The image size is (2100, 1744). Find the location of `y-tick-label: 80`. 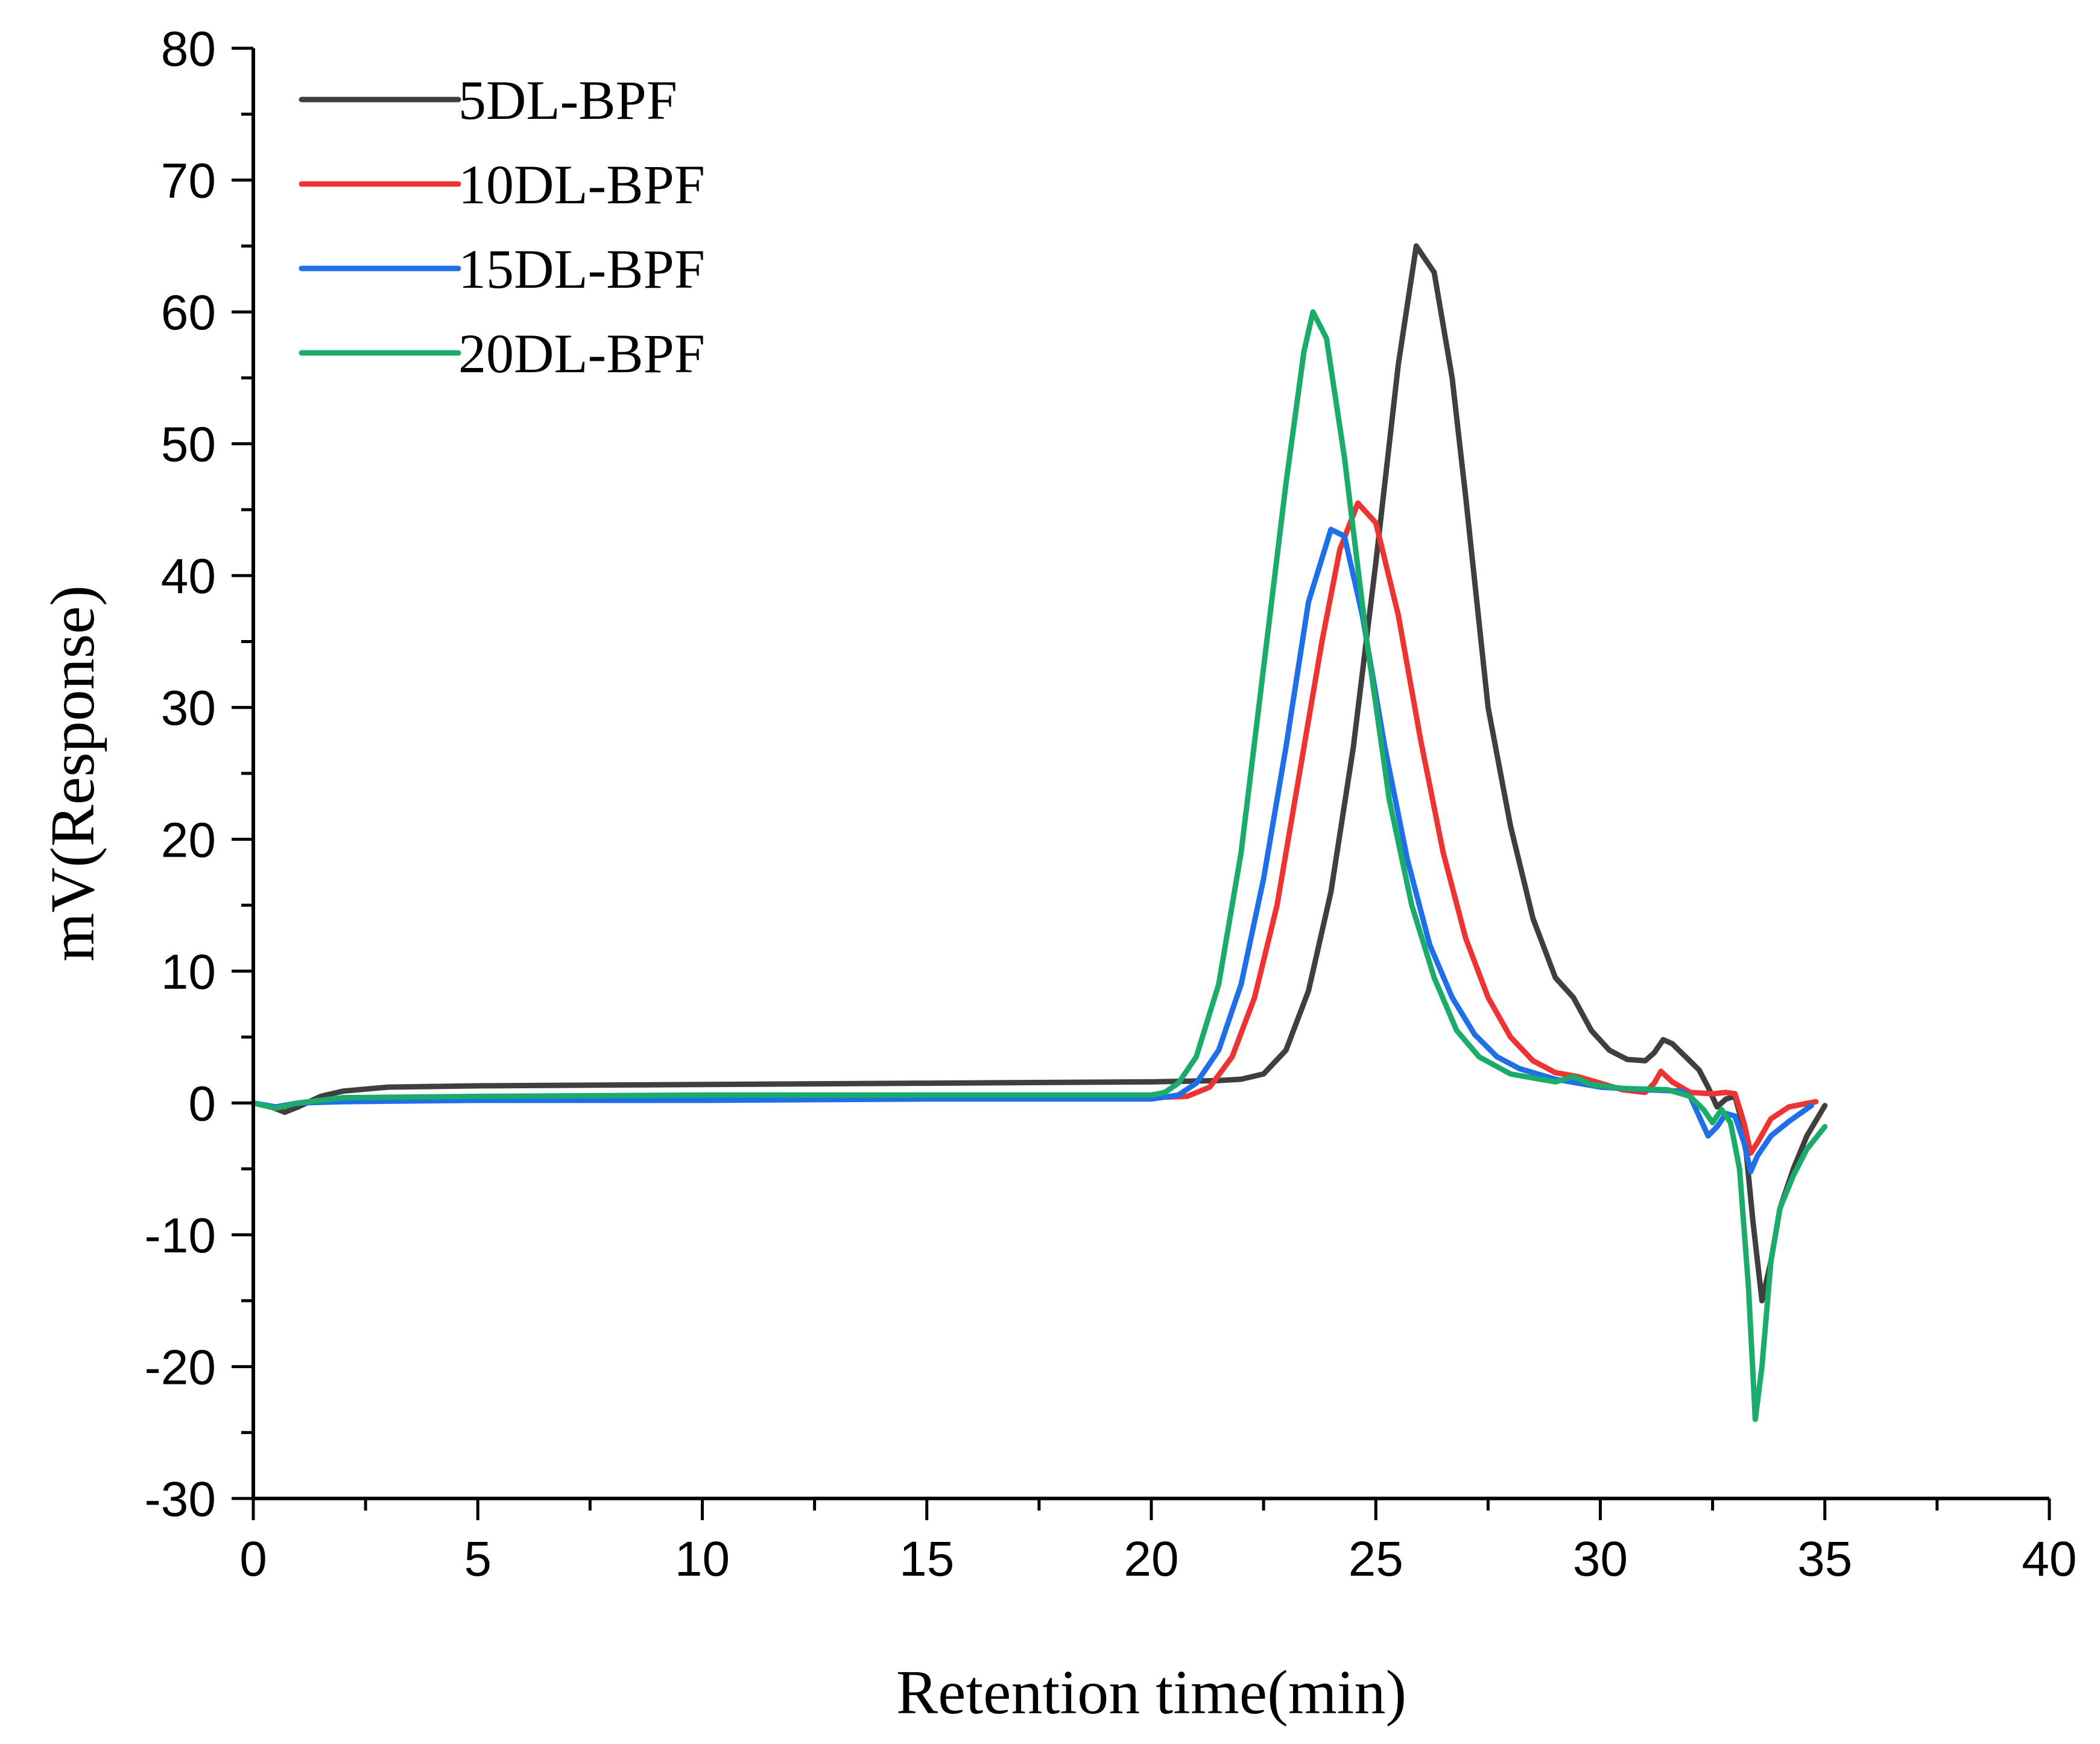

y-tick-label: 80 is located at coordinates (188, 50).